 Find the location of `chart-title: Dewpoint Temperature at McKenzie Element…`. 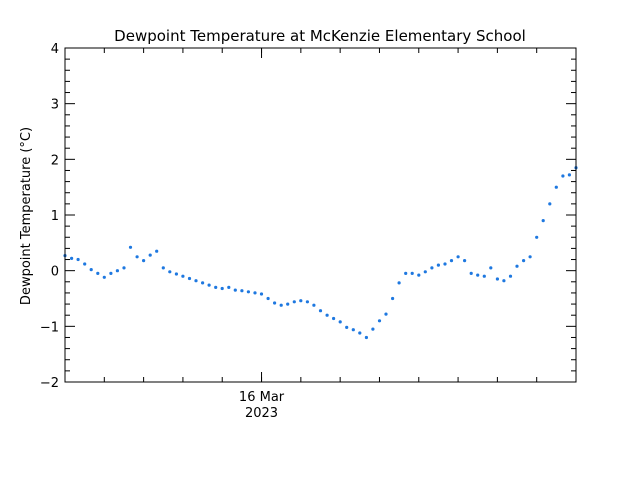

chart-title: Dewpoint Temperature at McKenzie Element… is located at coordinates (320, 36).